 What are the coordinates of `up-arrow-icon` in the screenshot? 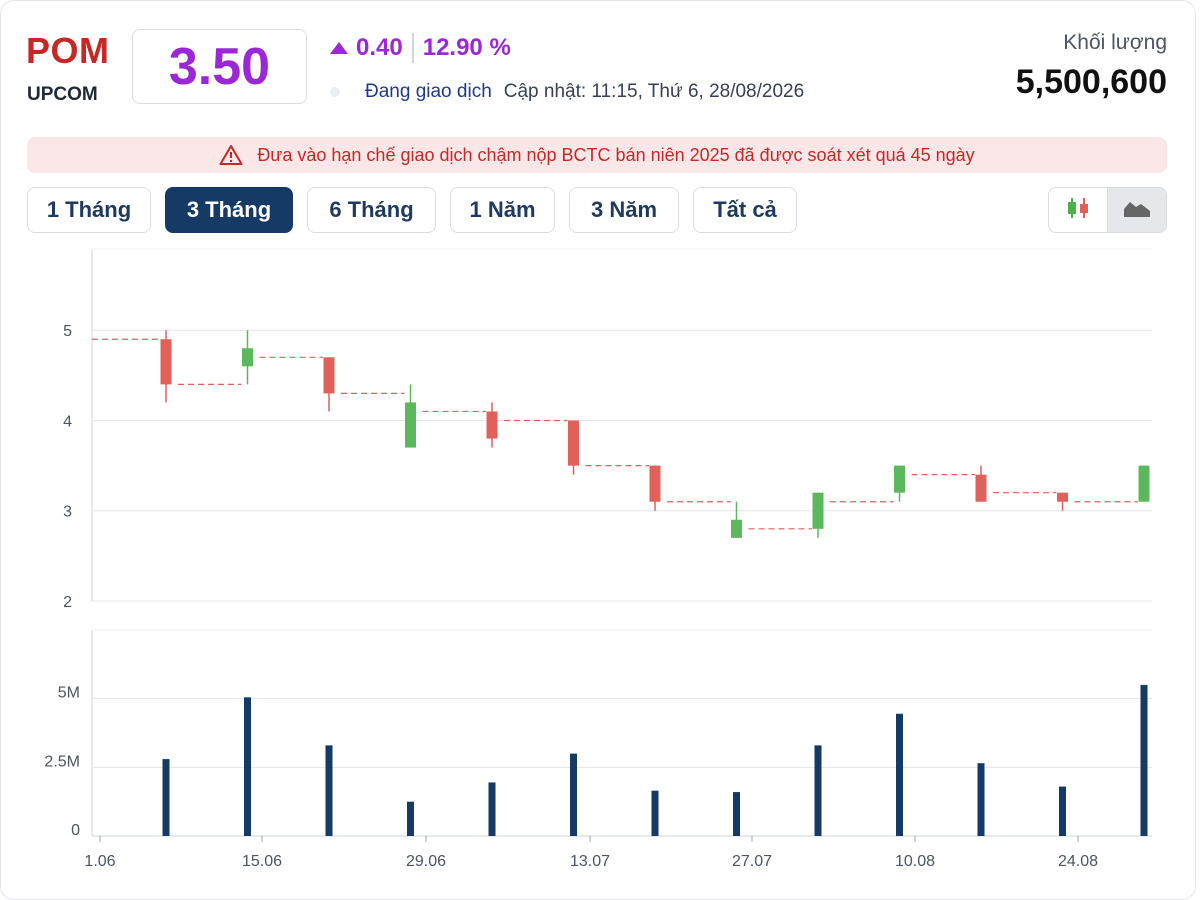 It's located at (339, 48).